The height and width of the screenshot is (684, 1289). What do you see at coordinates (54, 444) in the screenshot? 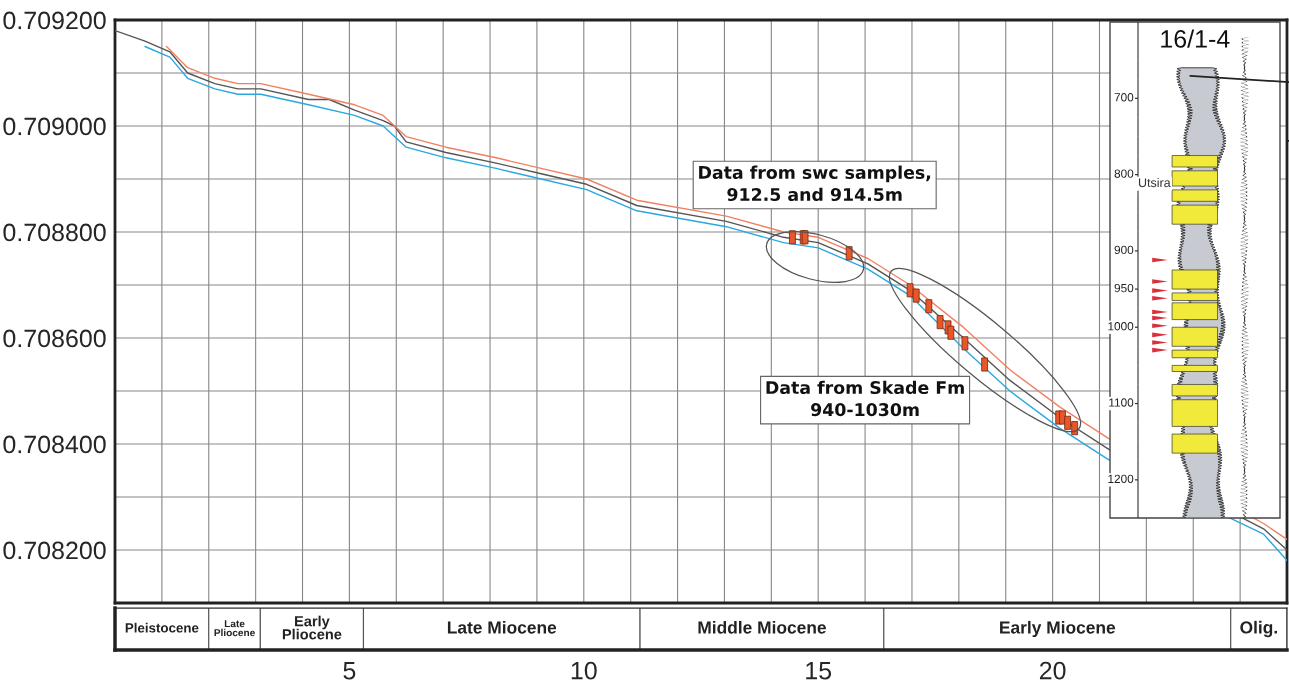
I see `y-tick-label: 0.708400` at bounding box center [54, 444].